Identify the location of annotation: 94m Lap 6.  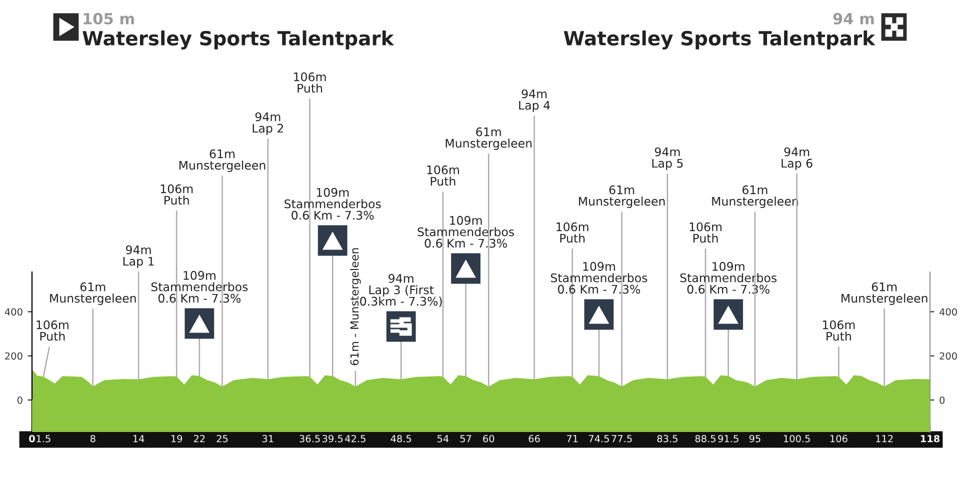
(797, 158).